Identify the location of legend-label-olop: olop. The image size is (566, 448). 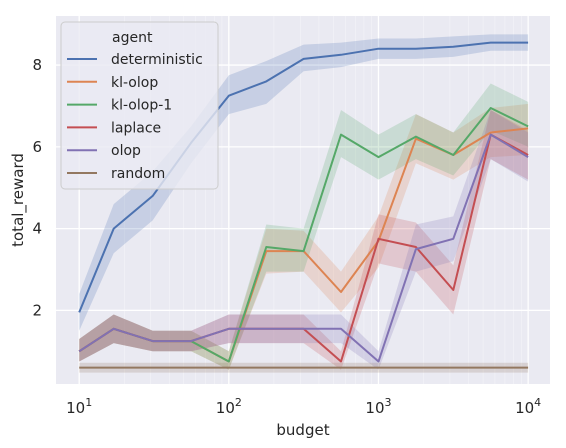
(126, 151).